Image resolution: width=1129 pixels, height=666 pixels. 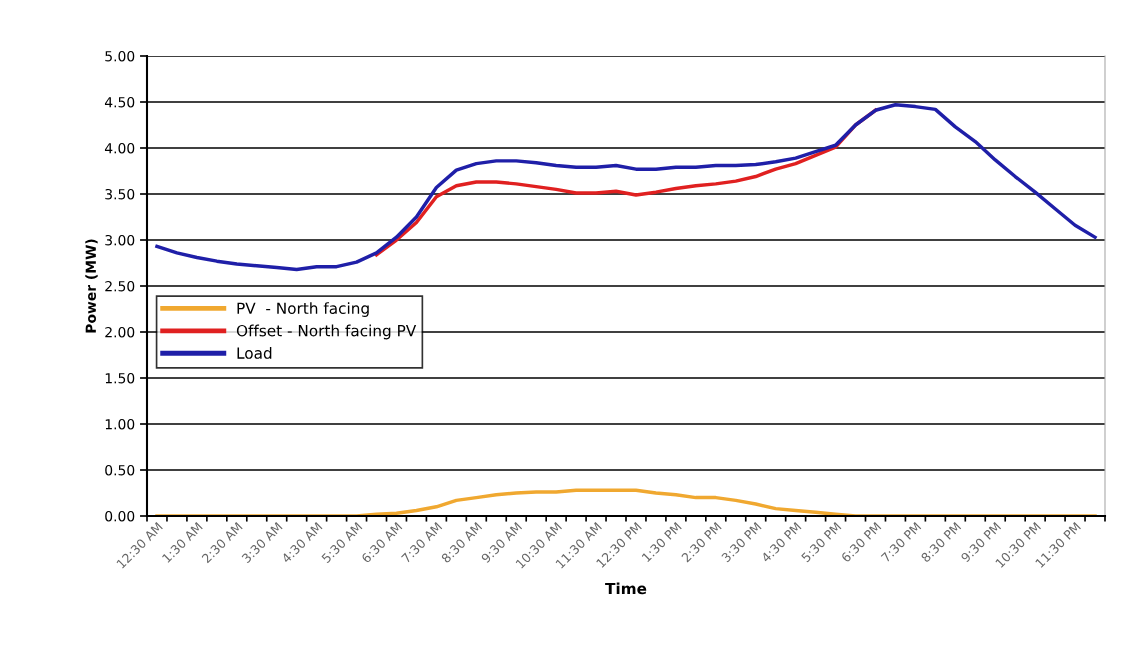 I want to click on legend-label: Load, so click(x=254, y=353).